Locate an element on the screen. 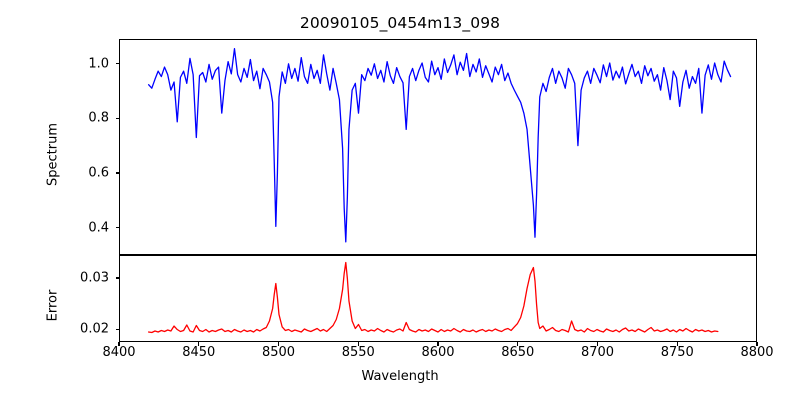 The height and width of the screenshot is (400, 800). y-tick-label: 0.03 is located at coordinates (94, 278).